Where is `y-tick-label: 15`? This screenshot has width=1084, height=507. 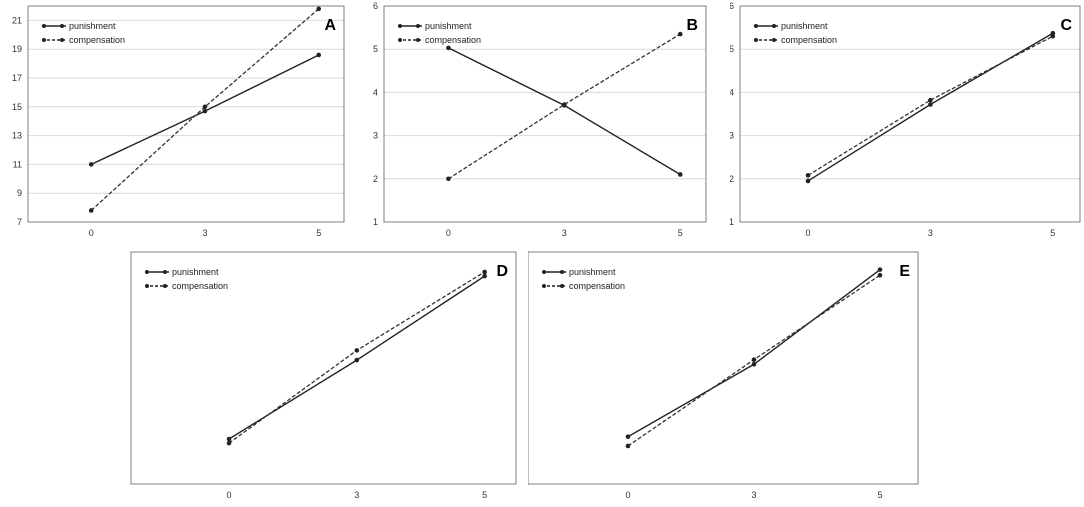
y-tick-label: 15 is located at coordinates (17, 107).